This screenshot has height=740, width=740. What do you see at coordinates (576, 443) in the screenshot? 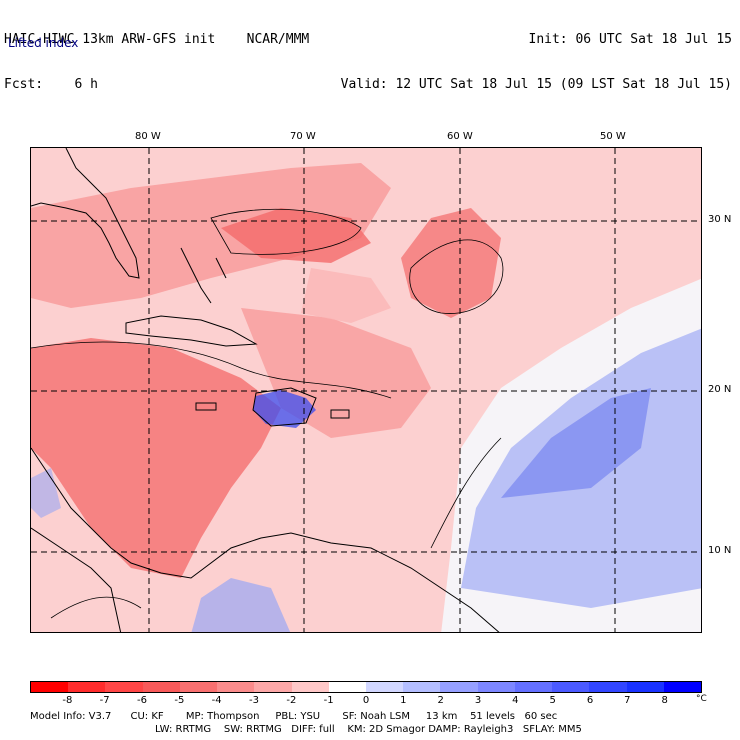
I see `stable-core` at bounding box center [576, 443].